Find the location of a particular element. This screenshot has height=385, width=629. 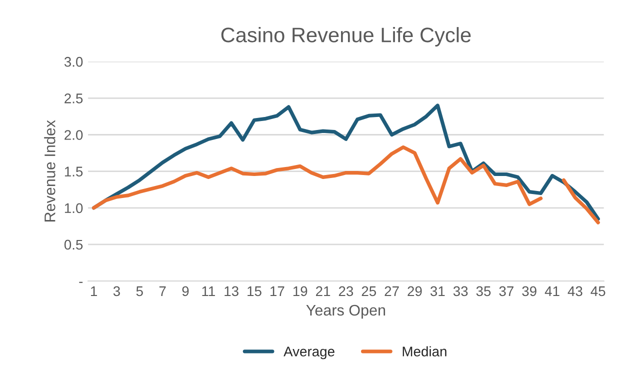

y-tick-label: 2.5 is located at coordinates (73, 99).